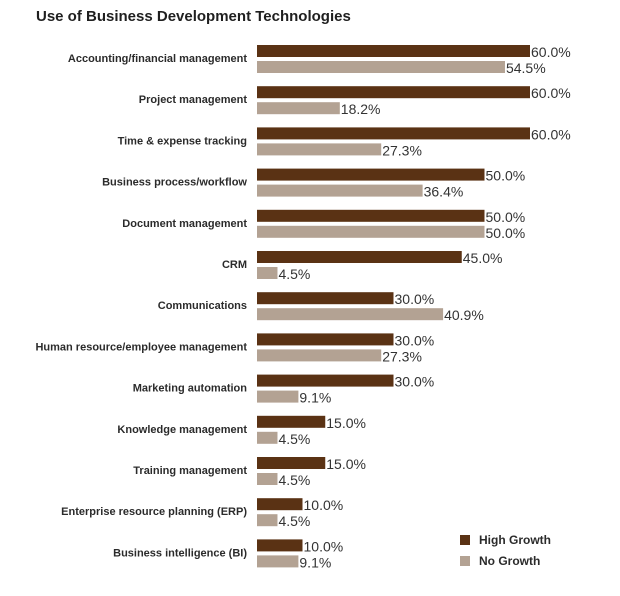 This screenshot has height=596, width=620. I want to click on value-label-no-growth-crm: 4.5%, so click(294, 274).